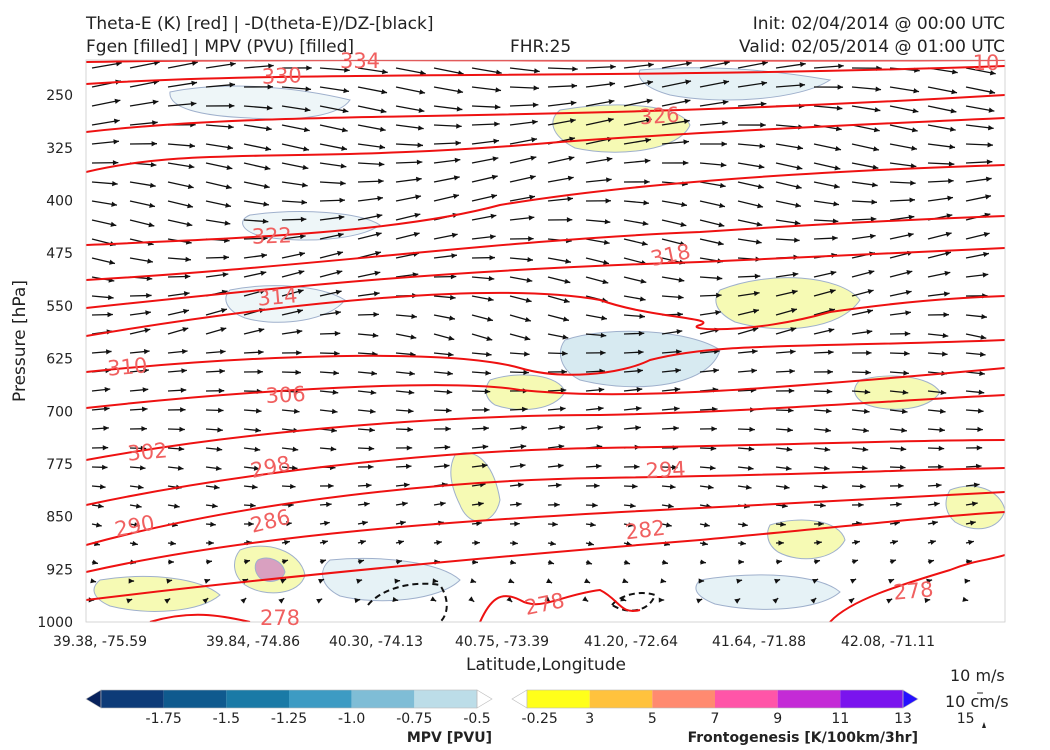  What do you see at coordinates (540, 719) in the screenshot?
I see `mpv-colorbar-tick: -0.25` at bounding box center [540, 719].